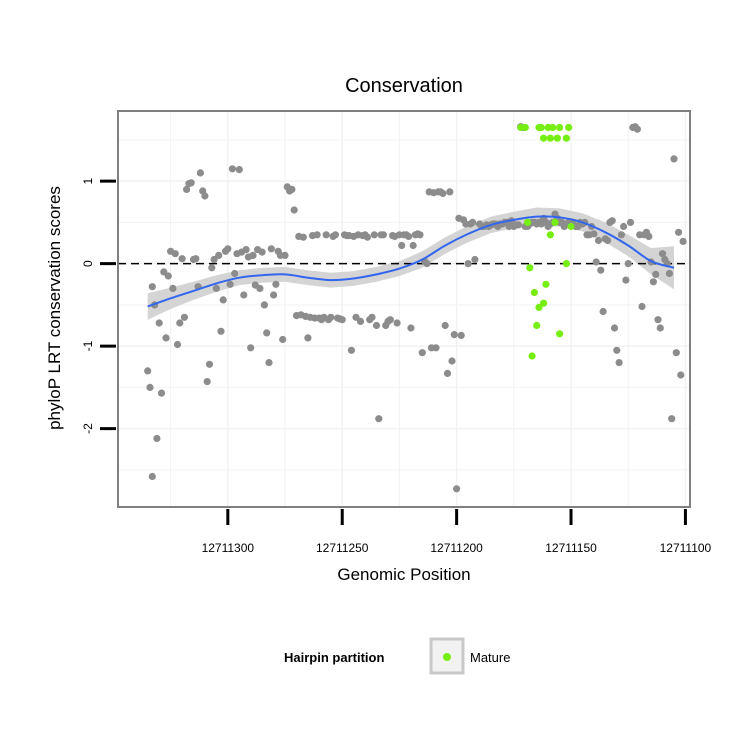 This screenshot has height=750, width=750. I want to click on legend-label-mature: Mature, so click(490, 657).